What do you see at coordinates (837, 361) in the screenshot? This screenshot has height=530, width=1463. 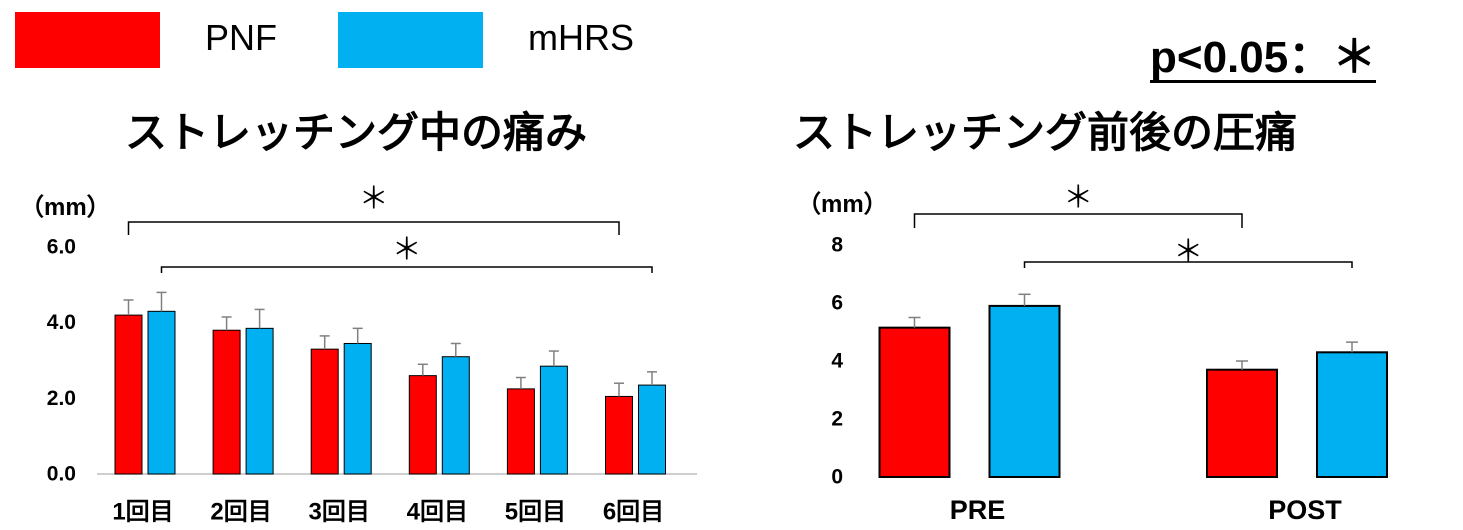 I see `y-tick-label: 4` at bounding box center [837, 361].